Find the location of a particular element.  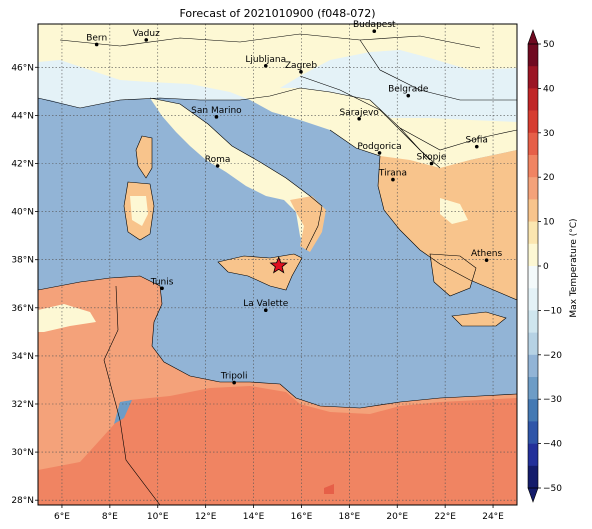

city-label: Skopje is located at coordinates (432, 157).